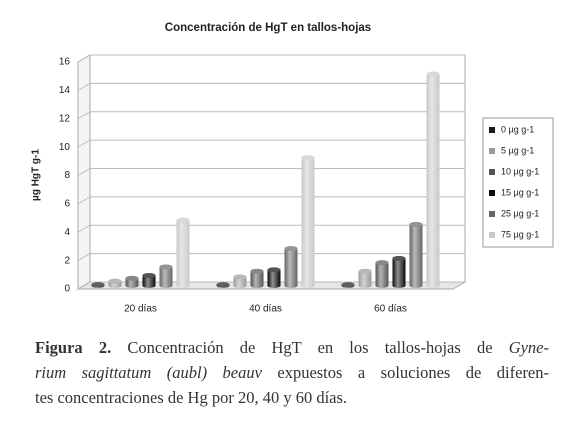  Describe the element at coordinates (517, 129) in the screenshot. I see `legend-label: 0 µg g-1` at that location.